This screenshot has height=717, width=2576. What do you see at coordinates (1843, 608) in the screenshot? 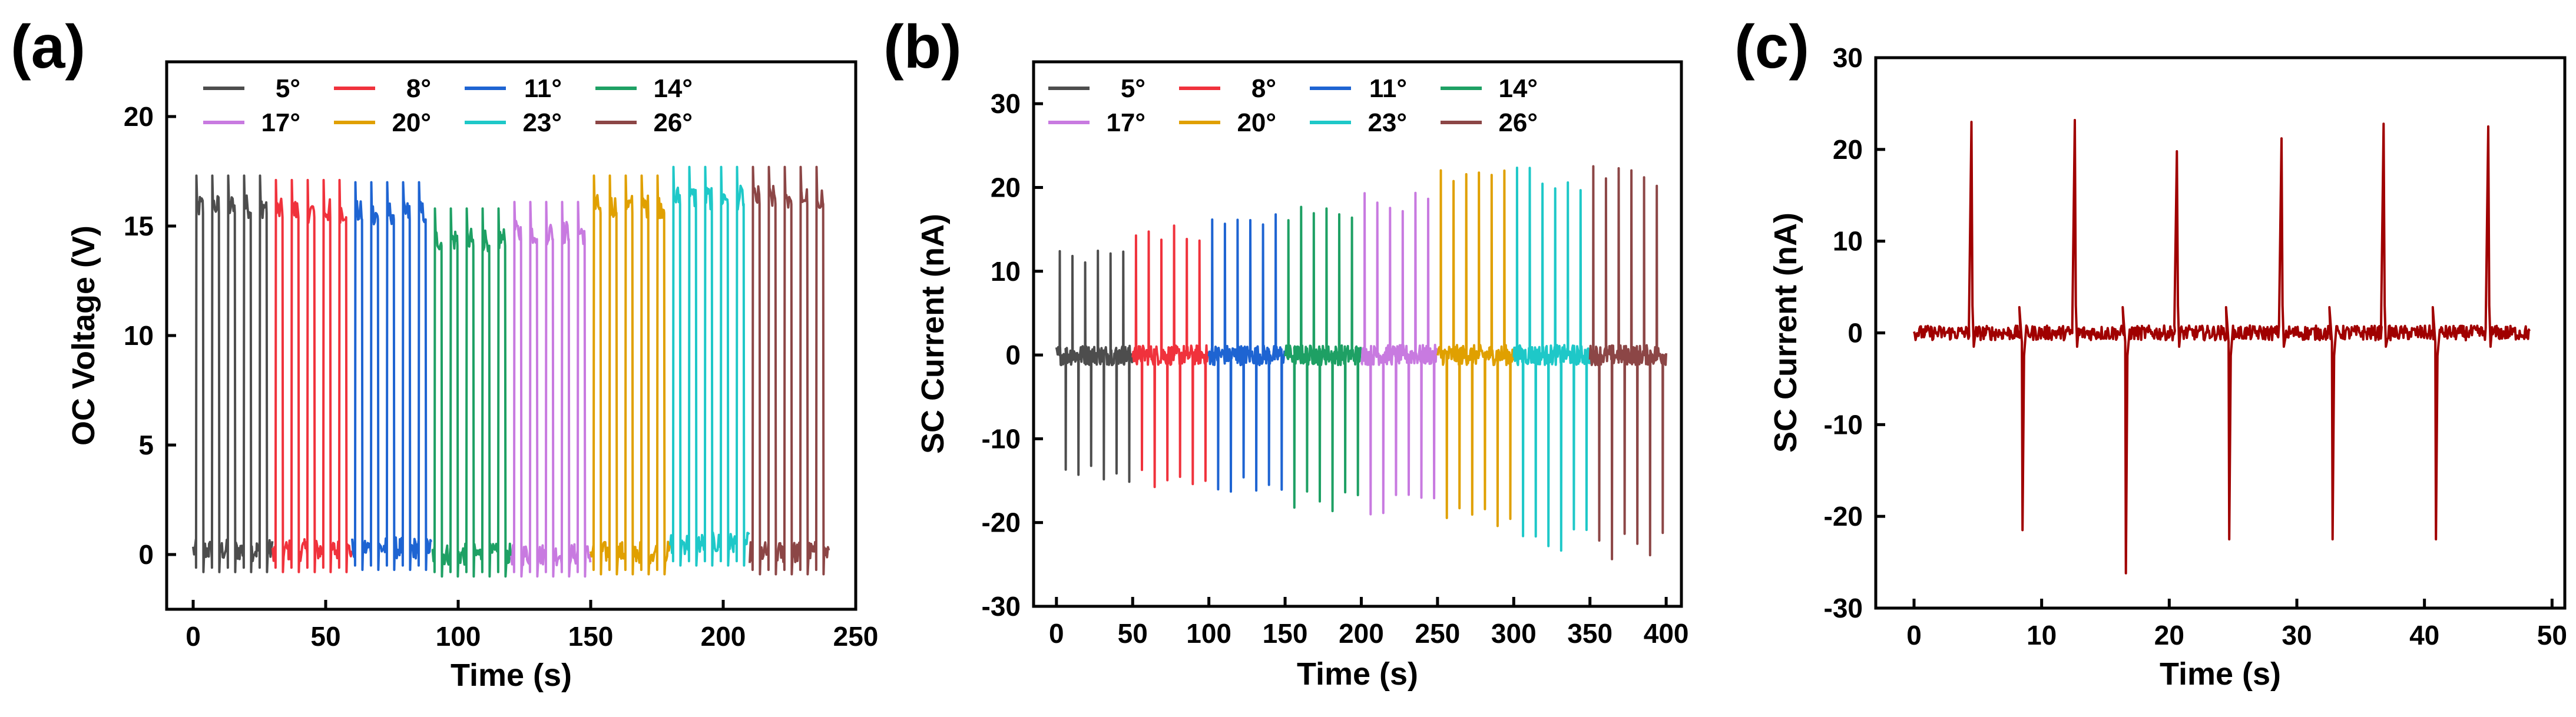
I see `panel-c-ytick-label: -30` at bounding box center [1843, 608].